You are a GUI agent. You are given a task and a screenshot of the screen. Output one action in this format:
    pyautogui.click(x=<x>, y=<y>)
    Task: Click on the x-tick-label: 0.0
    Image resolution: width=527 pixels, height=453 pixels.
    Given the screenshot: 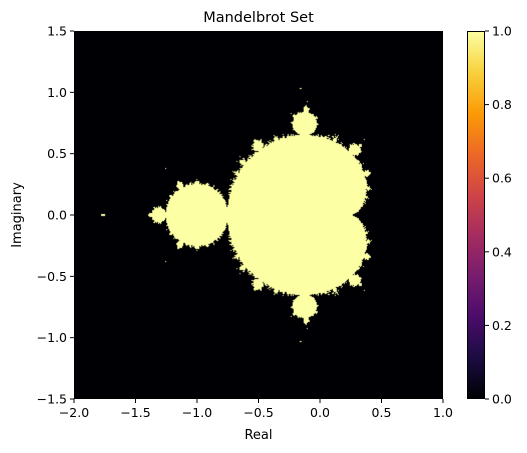 What is the action you would take?
    pyautogui.click(x=320, y=412)
    